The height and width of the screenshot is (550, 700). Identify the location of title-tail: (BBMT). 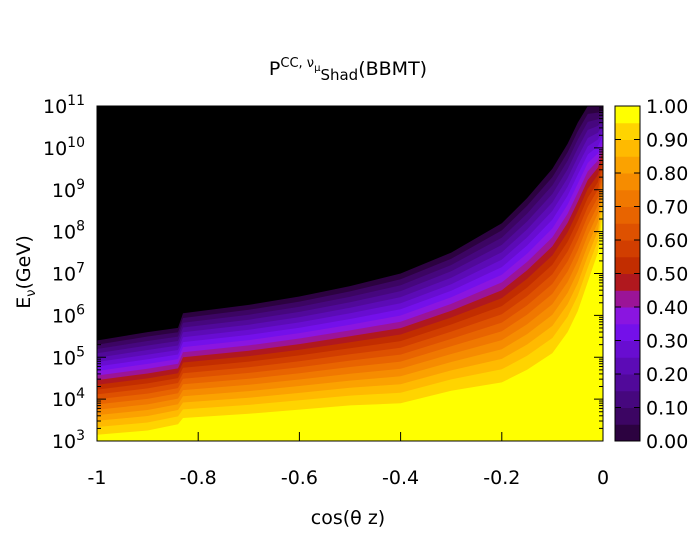
(392, 69).